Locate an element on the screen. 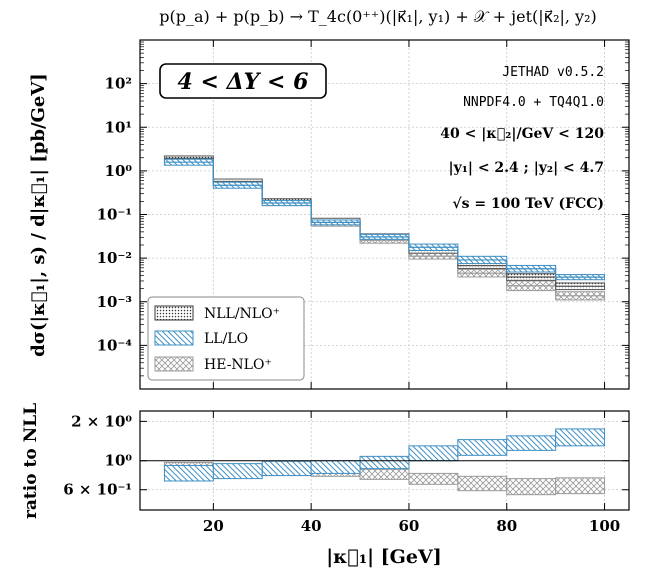 Image resolution: width=647 pixels, height=577 pixels. ratio-y-axis-label: ratio to NLL is located at coordinates (31, 461).